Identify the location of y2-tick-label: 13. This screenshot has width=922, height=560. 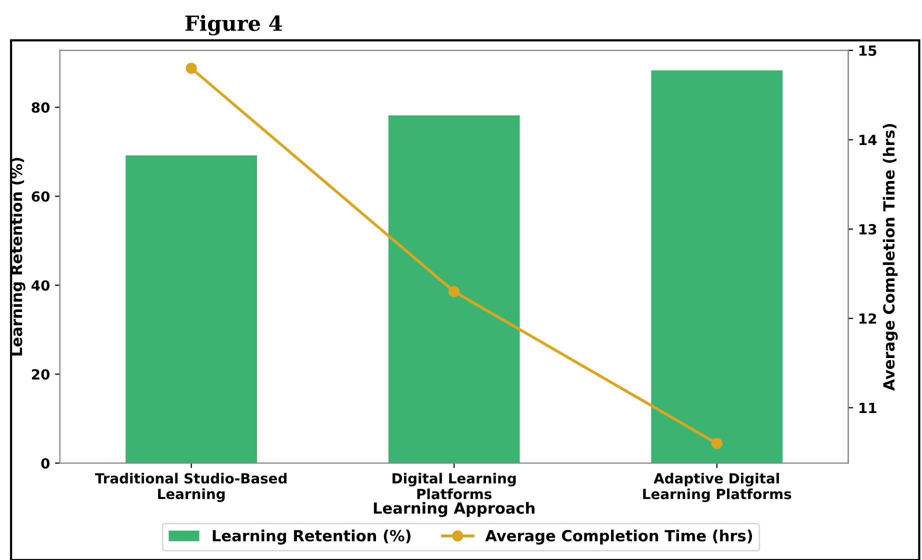
(868, 229).